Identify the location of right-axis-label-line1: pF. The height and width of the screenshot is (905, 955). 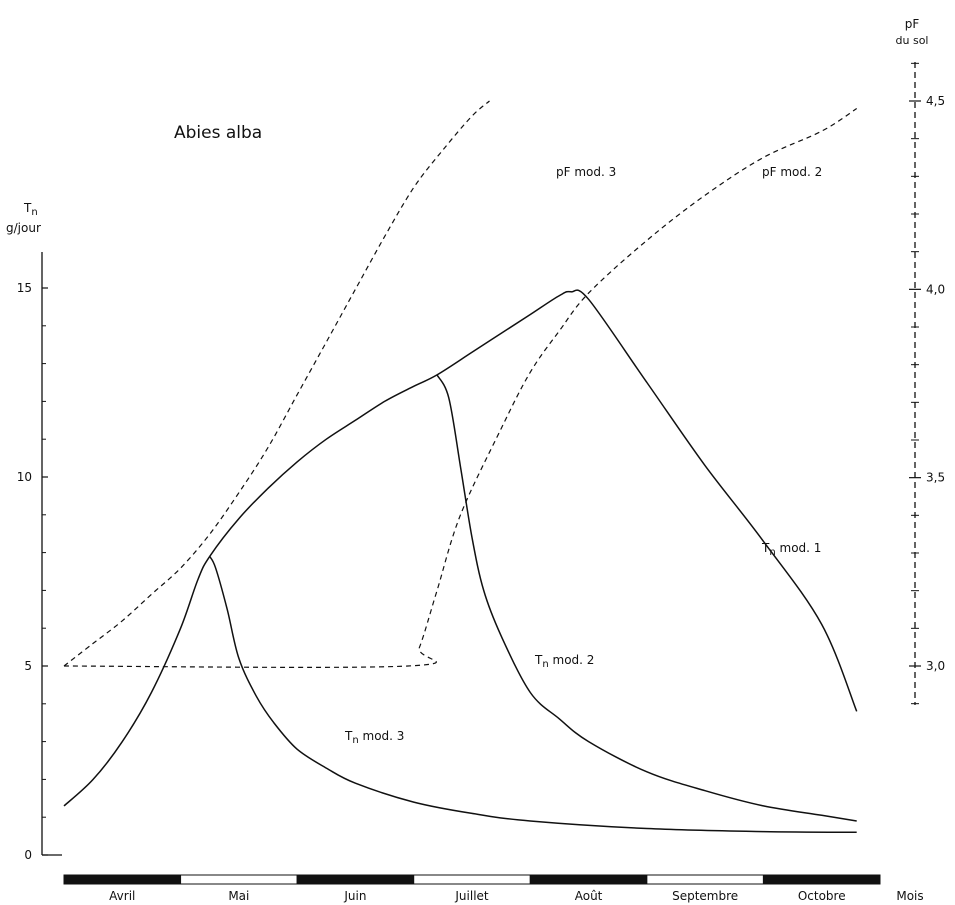
(912, 24).